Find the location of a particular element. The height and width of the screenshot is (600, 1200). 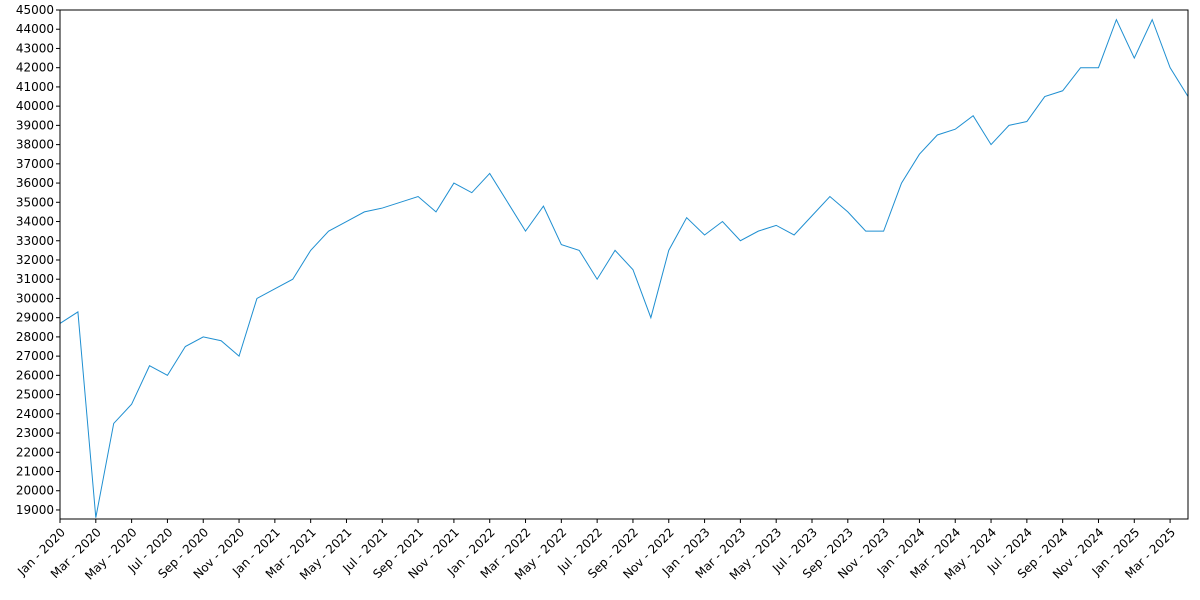

y-tick-label: 41000 is located at coordinates (35, 87).